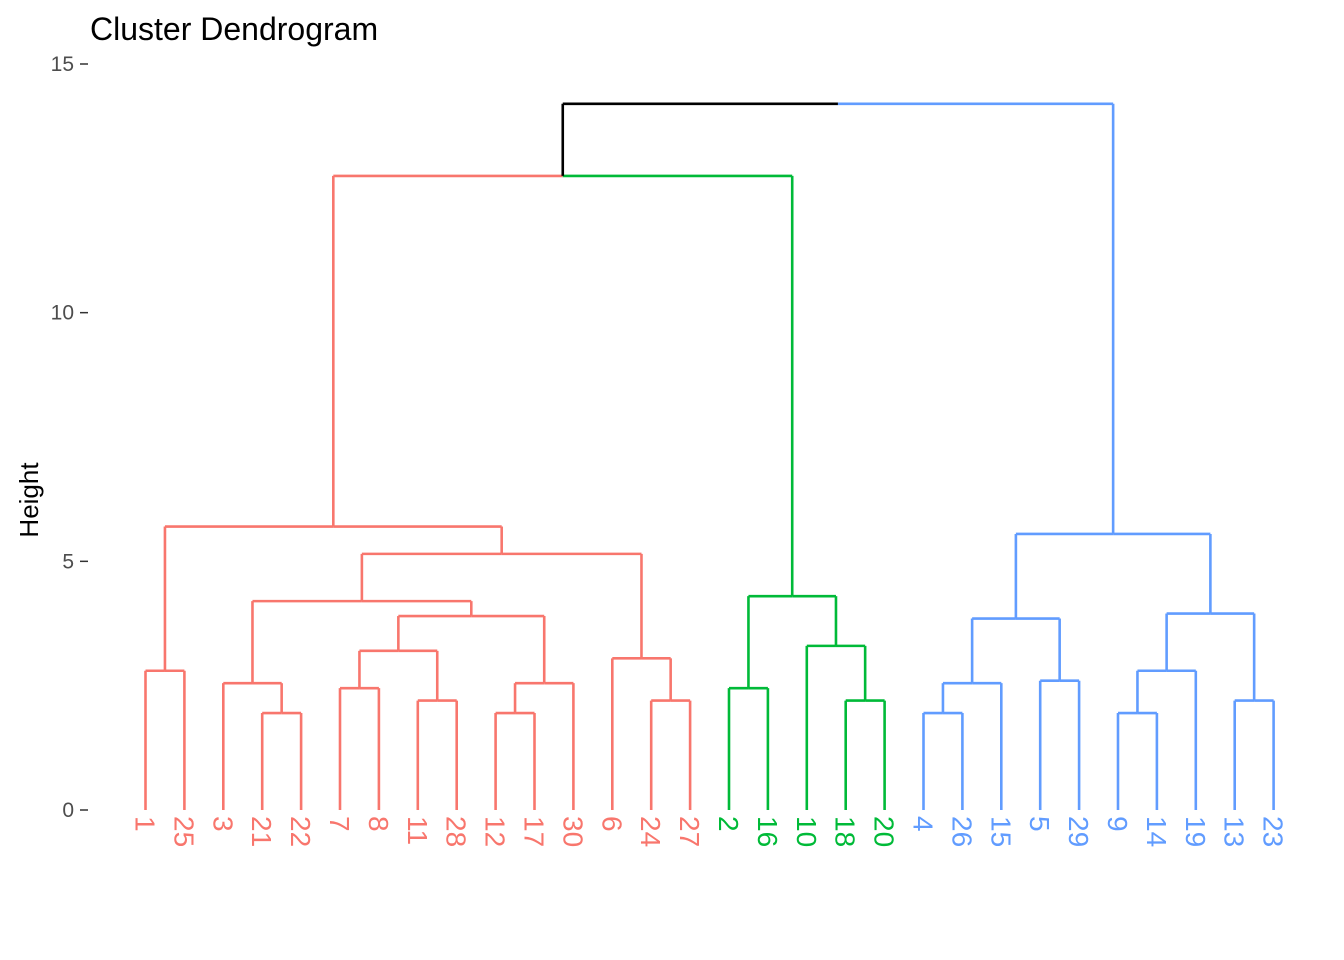  Describe the element at coordinates (534, 831) in the screenshot. I see `leaf-label: 17` at that location.